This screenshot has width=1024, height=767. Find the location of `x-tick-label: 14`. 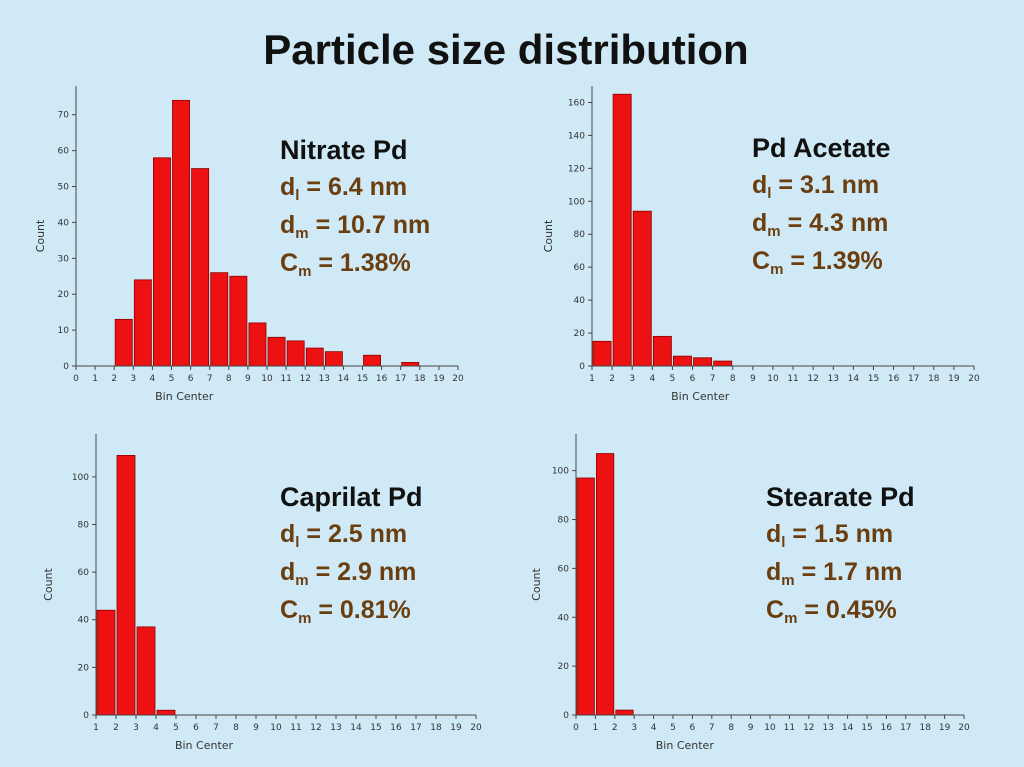

x-tick-label: 14 is located at coordinates (344, 379).